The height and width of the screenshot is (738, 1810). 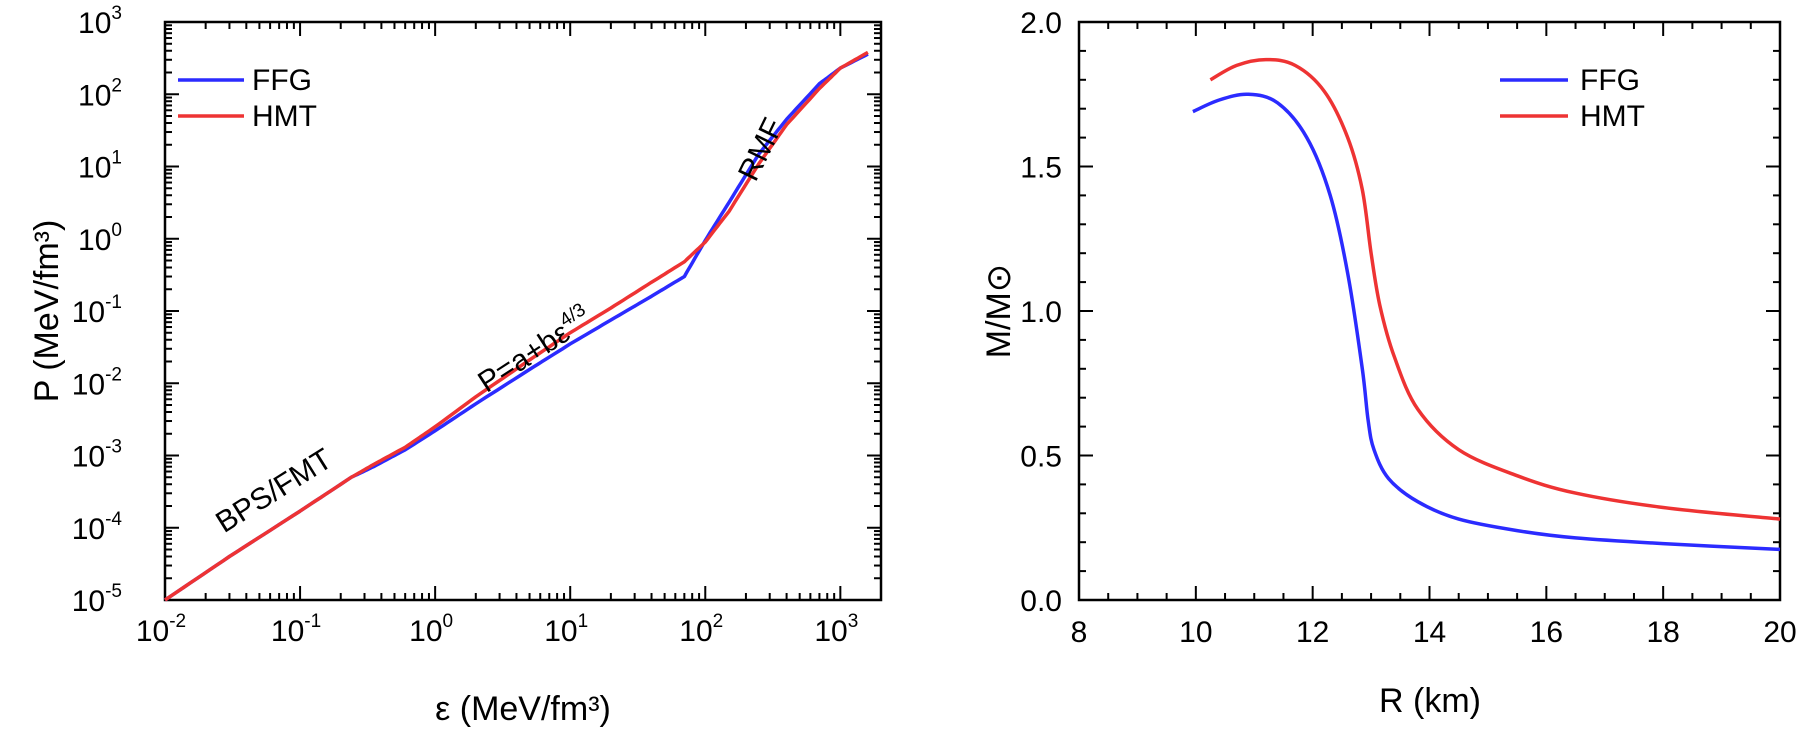 I want to click on left-y-tick-label: 10⁻⁴, so click(x=97, y=527).